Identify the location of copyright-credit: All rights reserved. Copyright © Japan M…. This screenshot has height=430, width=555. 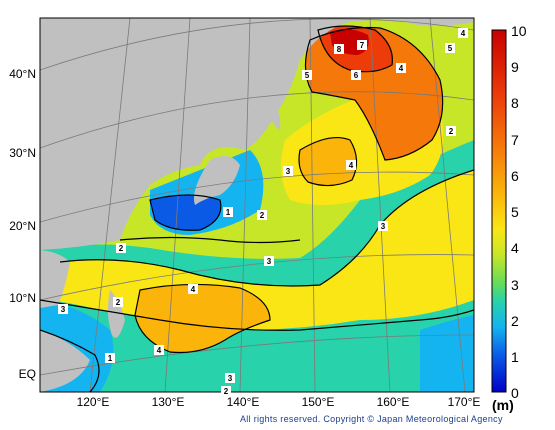
(371, 419).